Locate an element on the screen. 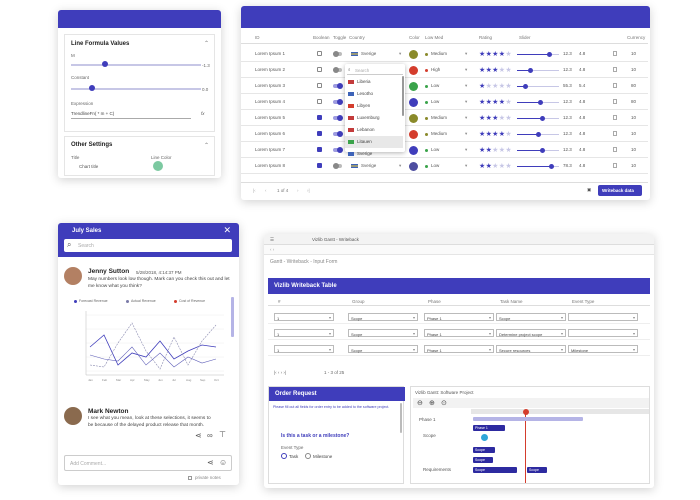 The width and height of the screenshot is (700, 500). menu-icon: ☰ is located at coordinates (272, 239).